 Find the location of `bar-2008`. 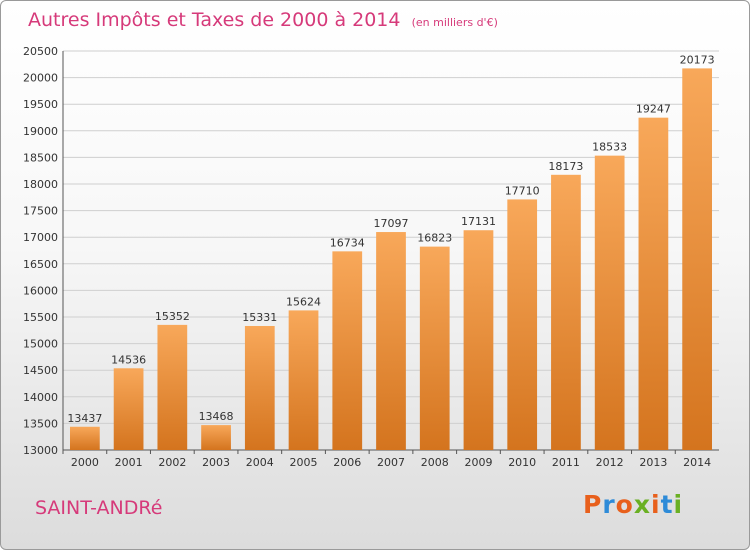

bar-2008 is located at coordinates (434, 348).